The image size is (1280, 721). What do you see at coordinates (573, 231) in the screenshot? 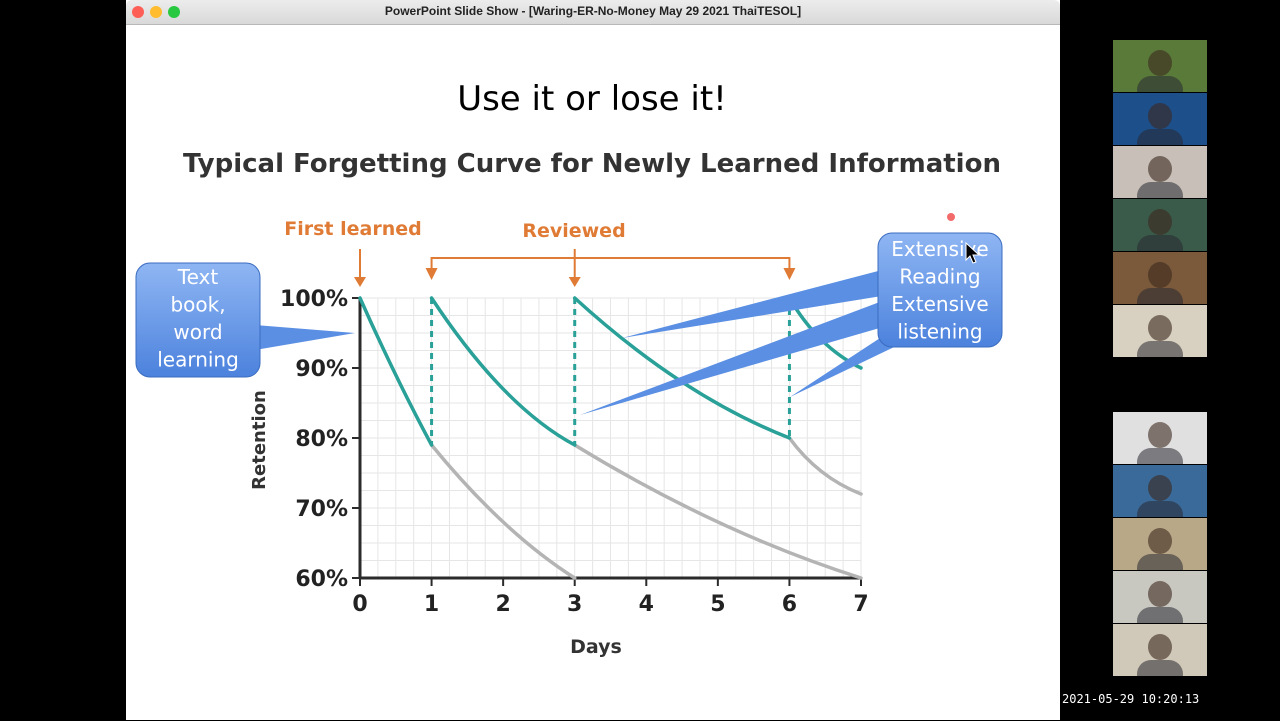
I see `annotation-reviewed: Reviewed` at bounding box center [573, 231].